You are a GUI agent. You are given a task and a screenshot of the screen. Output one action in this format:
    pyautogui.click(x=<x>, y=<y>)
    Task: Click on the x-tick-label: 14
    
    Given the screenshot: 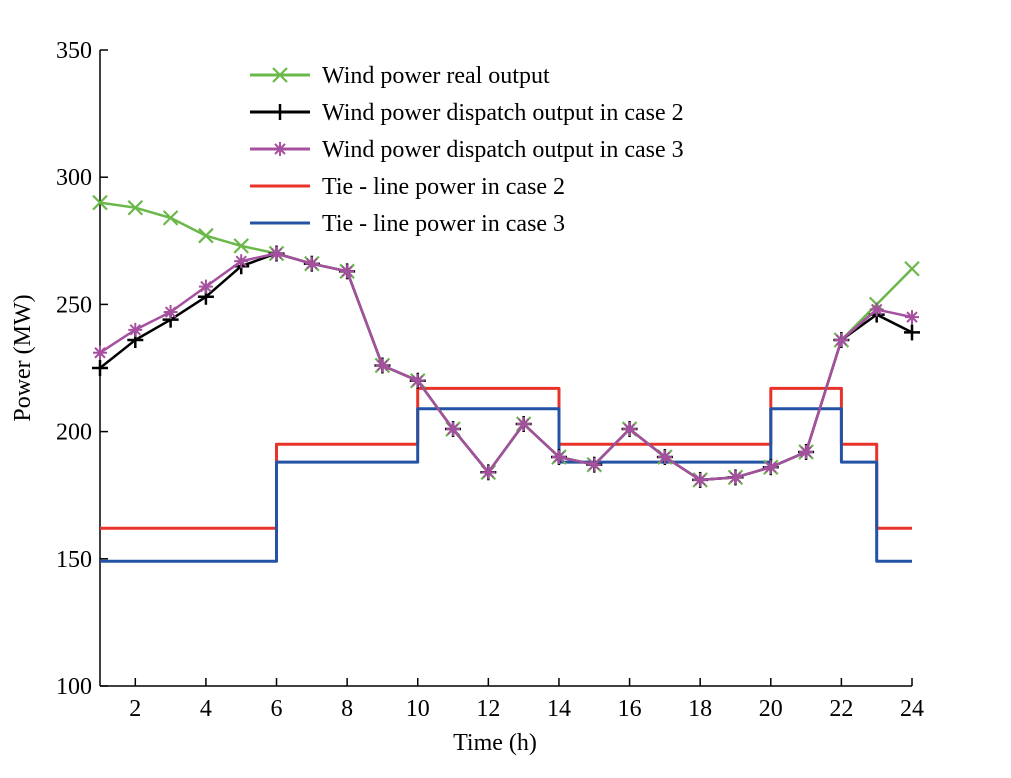 What is the action you would take?
    pyautogui.click(x=559, y=709)
    